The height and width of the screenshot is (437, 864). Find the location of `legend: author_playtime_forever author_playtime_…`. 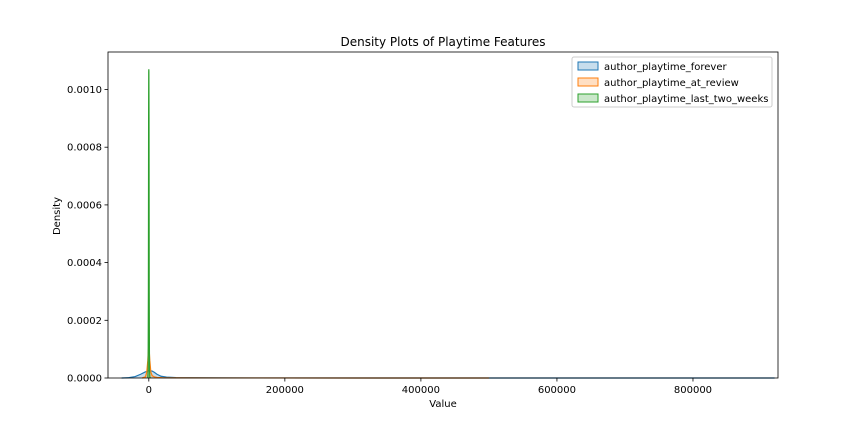

legend: author_playtime_forever author_playtime_… is located at coordinates (672, 82).